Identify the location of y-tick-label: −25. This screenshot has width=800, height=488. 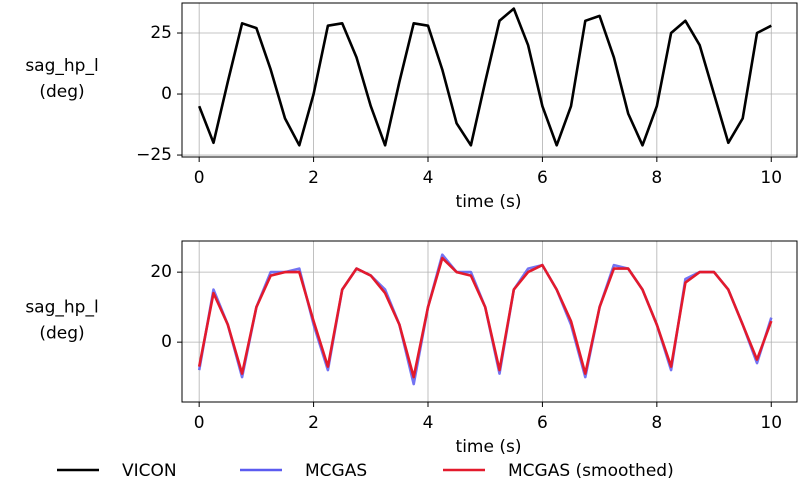
(154, 155).